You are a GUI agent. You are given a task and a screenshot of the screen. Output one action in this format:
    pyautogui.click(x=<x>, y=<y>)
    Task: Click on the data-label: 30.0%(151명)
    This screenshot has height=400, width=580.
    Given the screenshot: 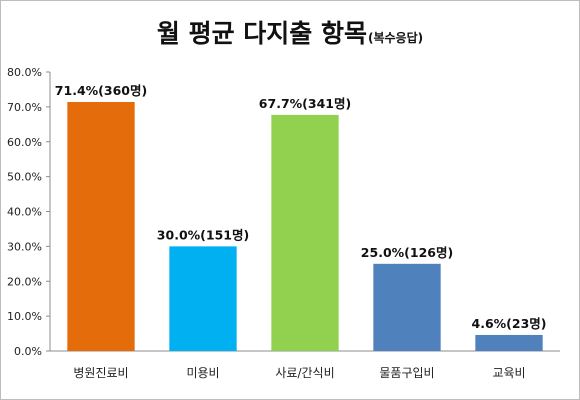 What is the action you would take?
    pyautogui.click(x=203, y=234)
    